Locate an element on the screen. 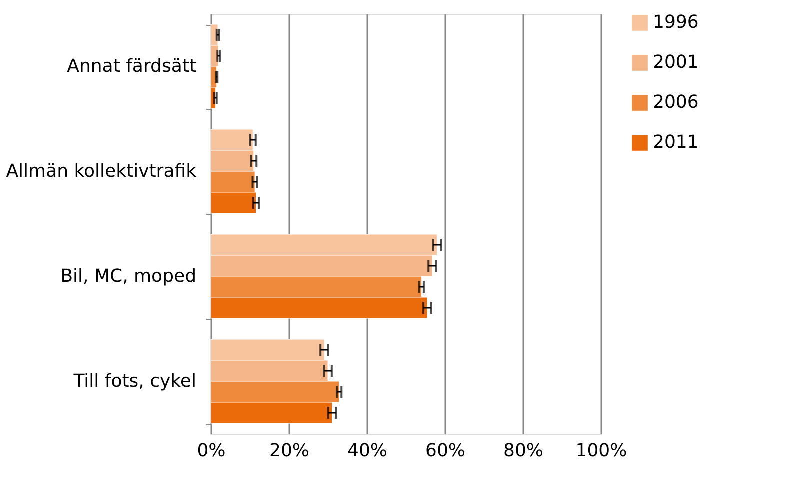 This screenshot has width=804, height=488. x-tick-label: 80% is located at coordinates (523, 451).